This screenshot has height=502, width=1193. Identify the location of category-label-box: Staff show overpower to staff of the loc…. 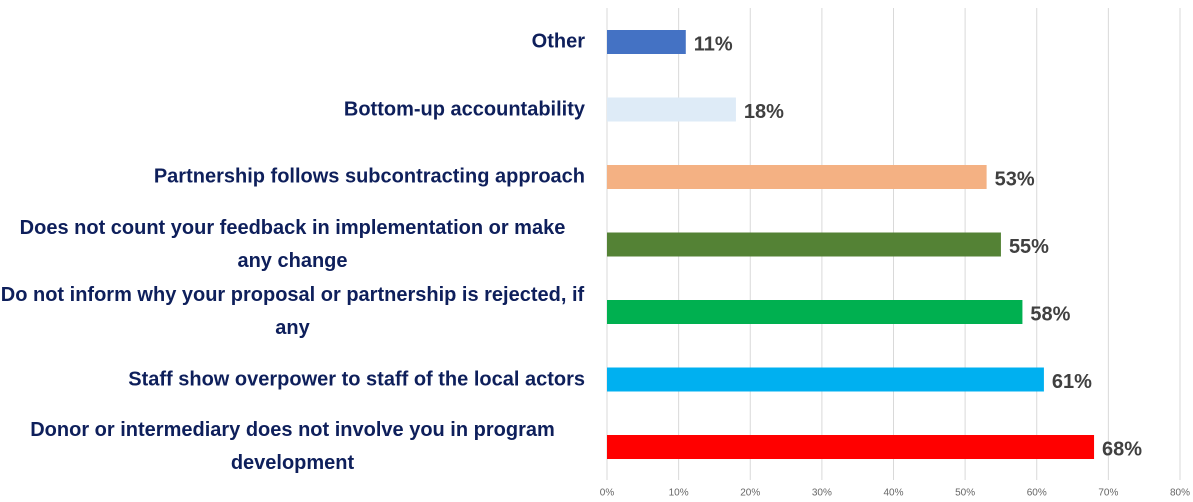
(292, 379).